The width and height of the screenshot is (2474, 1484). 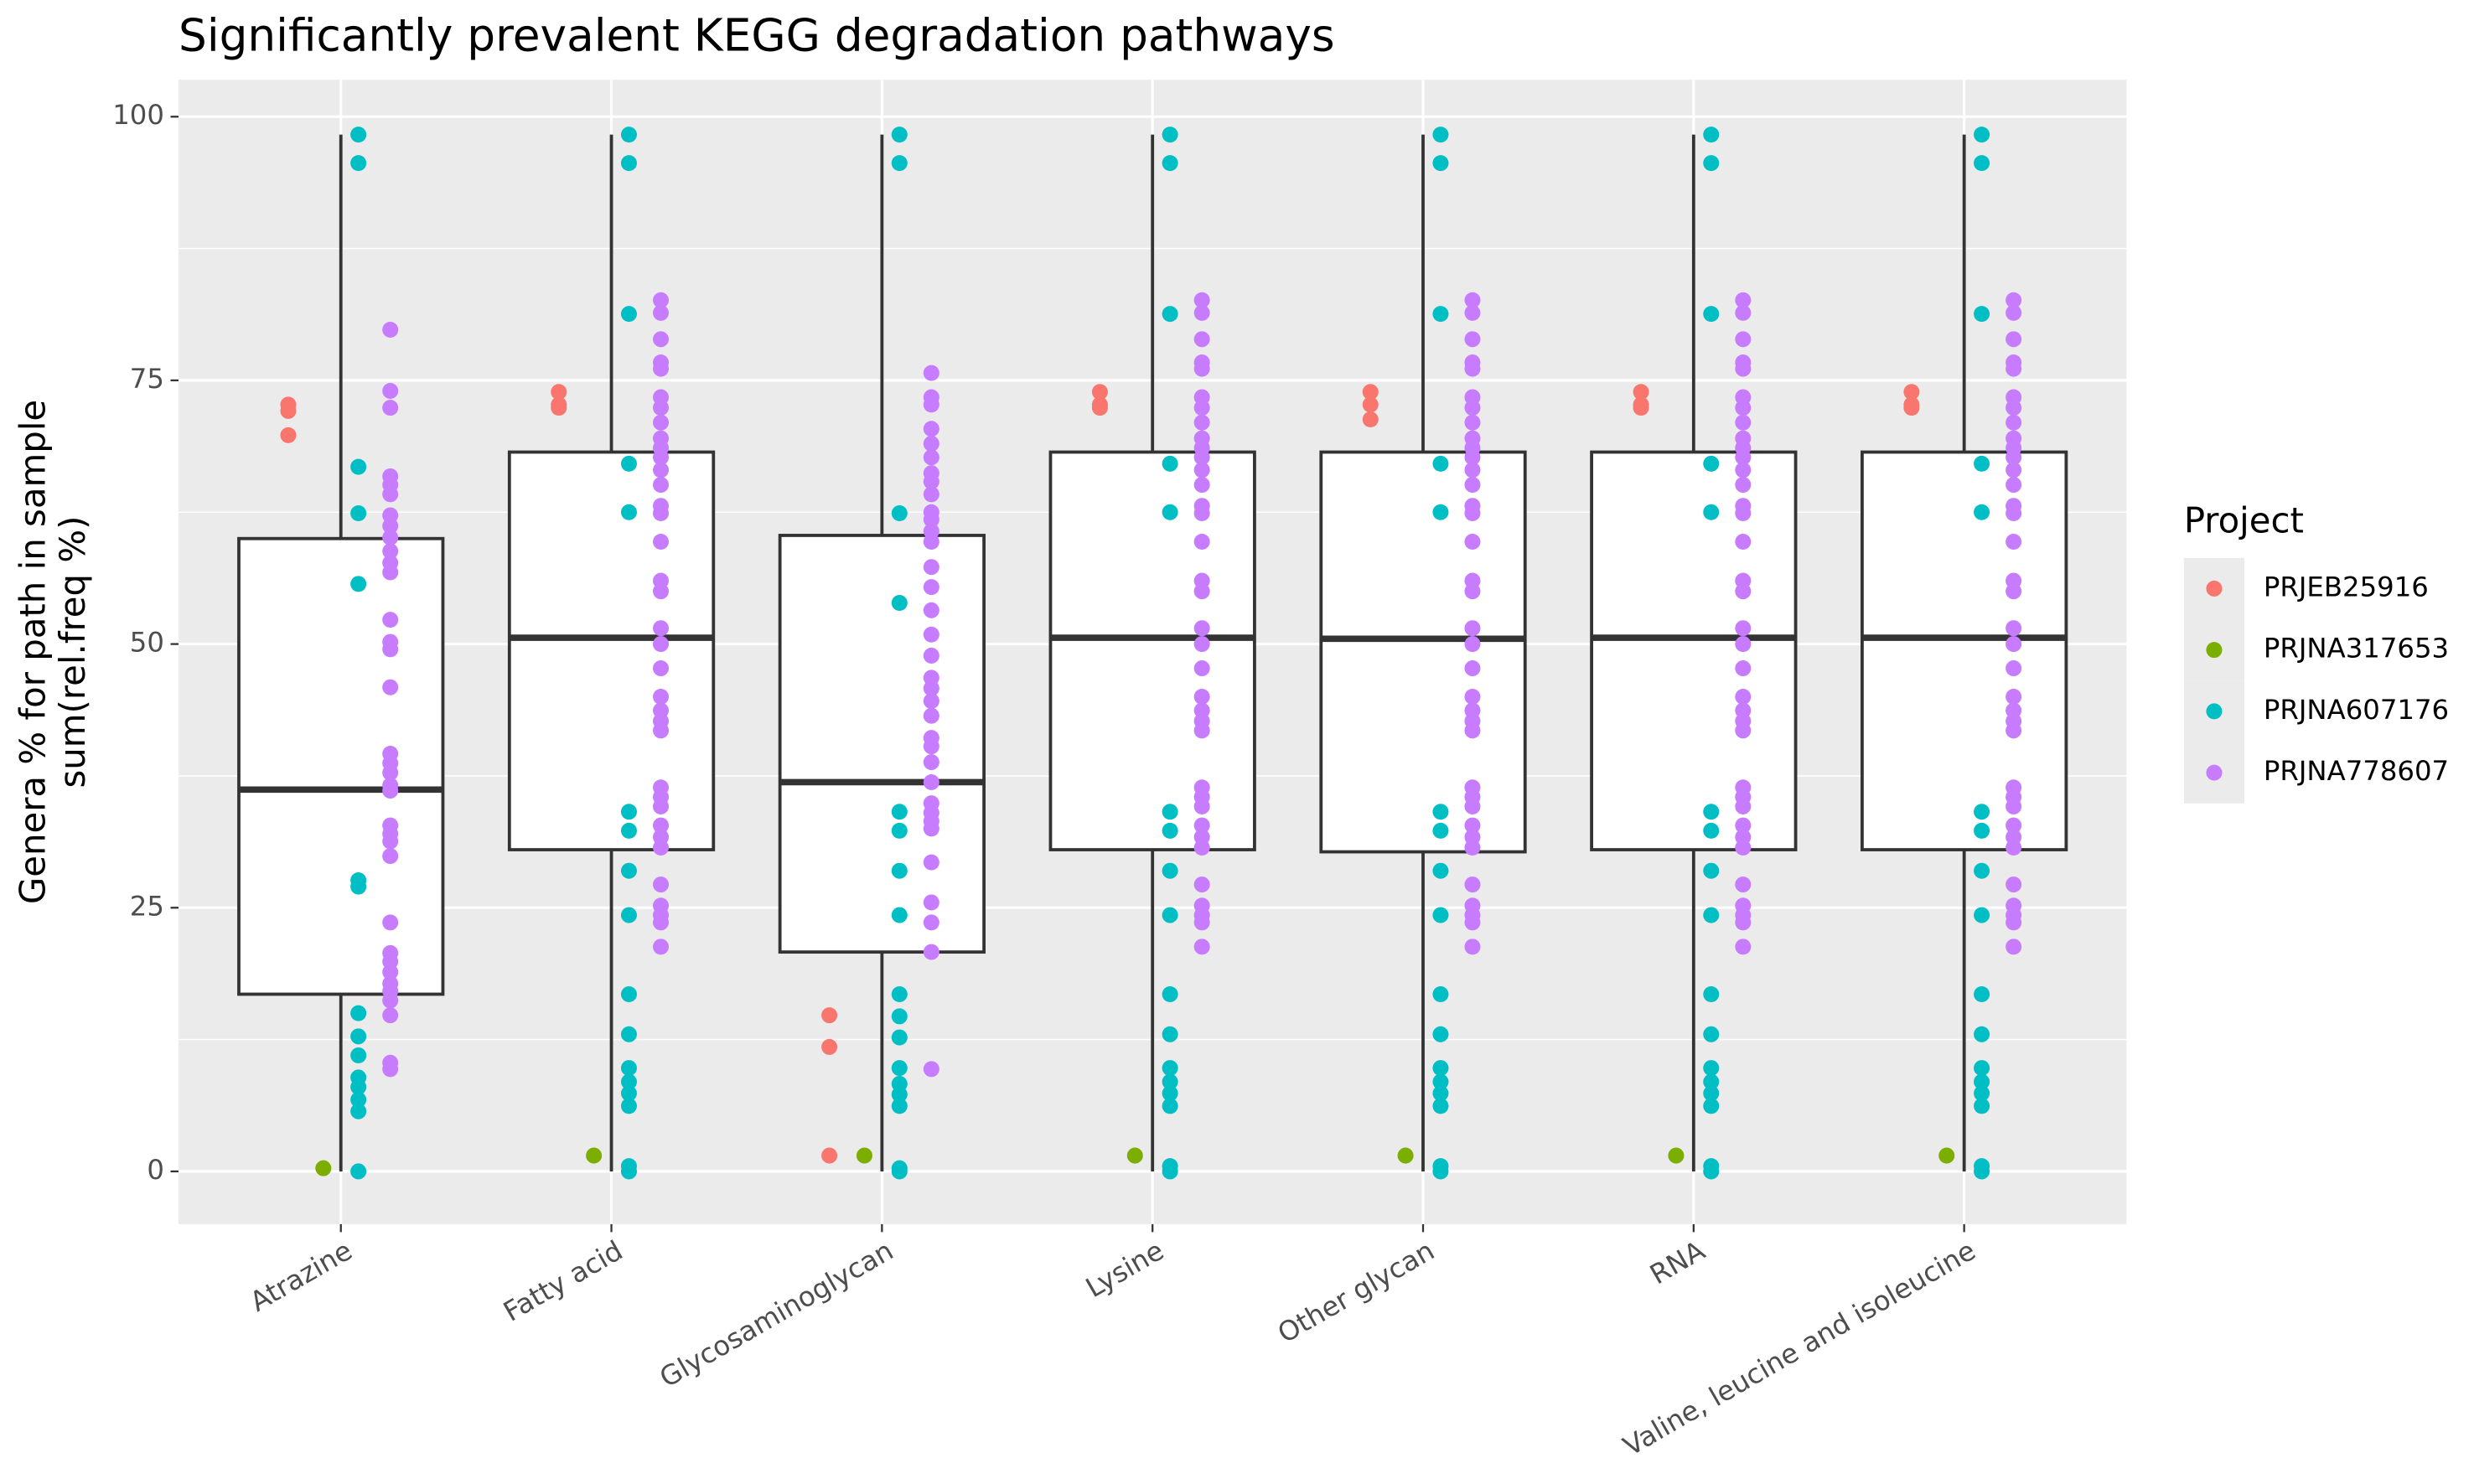 I want to click on y-tick-label: 25, so click(x=147, y=906).